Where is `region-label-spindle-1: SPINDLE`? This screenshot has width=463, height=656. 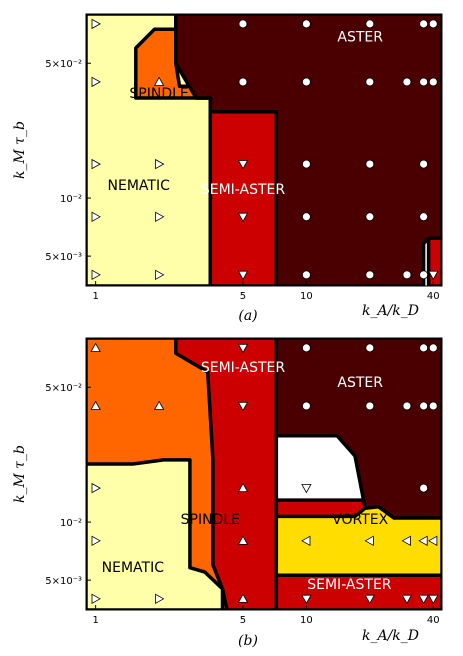
region-label-spindle-1: SPINDLE is located at coordinates (158, 94).